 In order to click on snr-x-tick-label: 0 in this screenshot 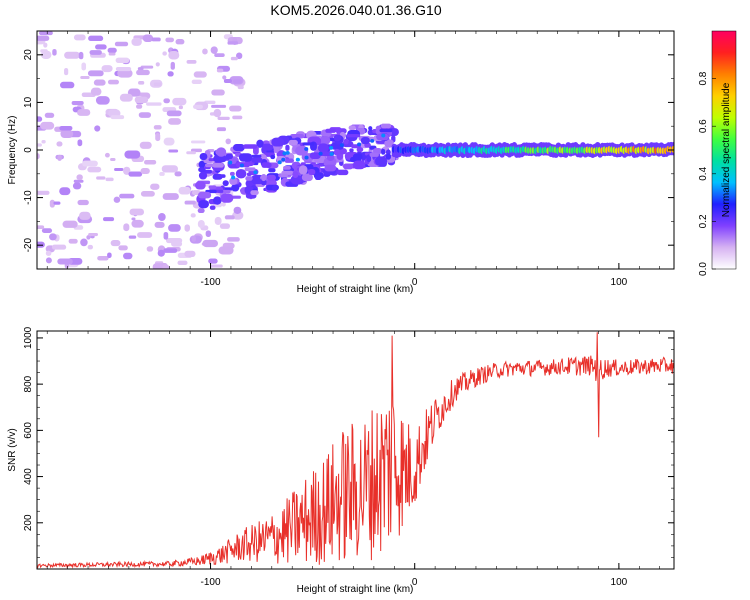, I will do `click(415, 582)`.